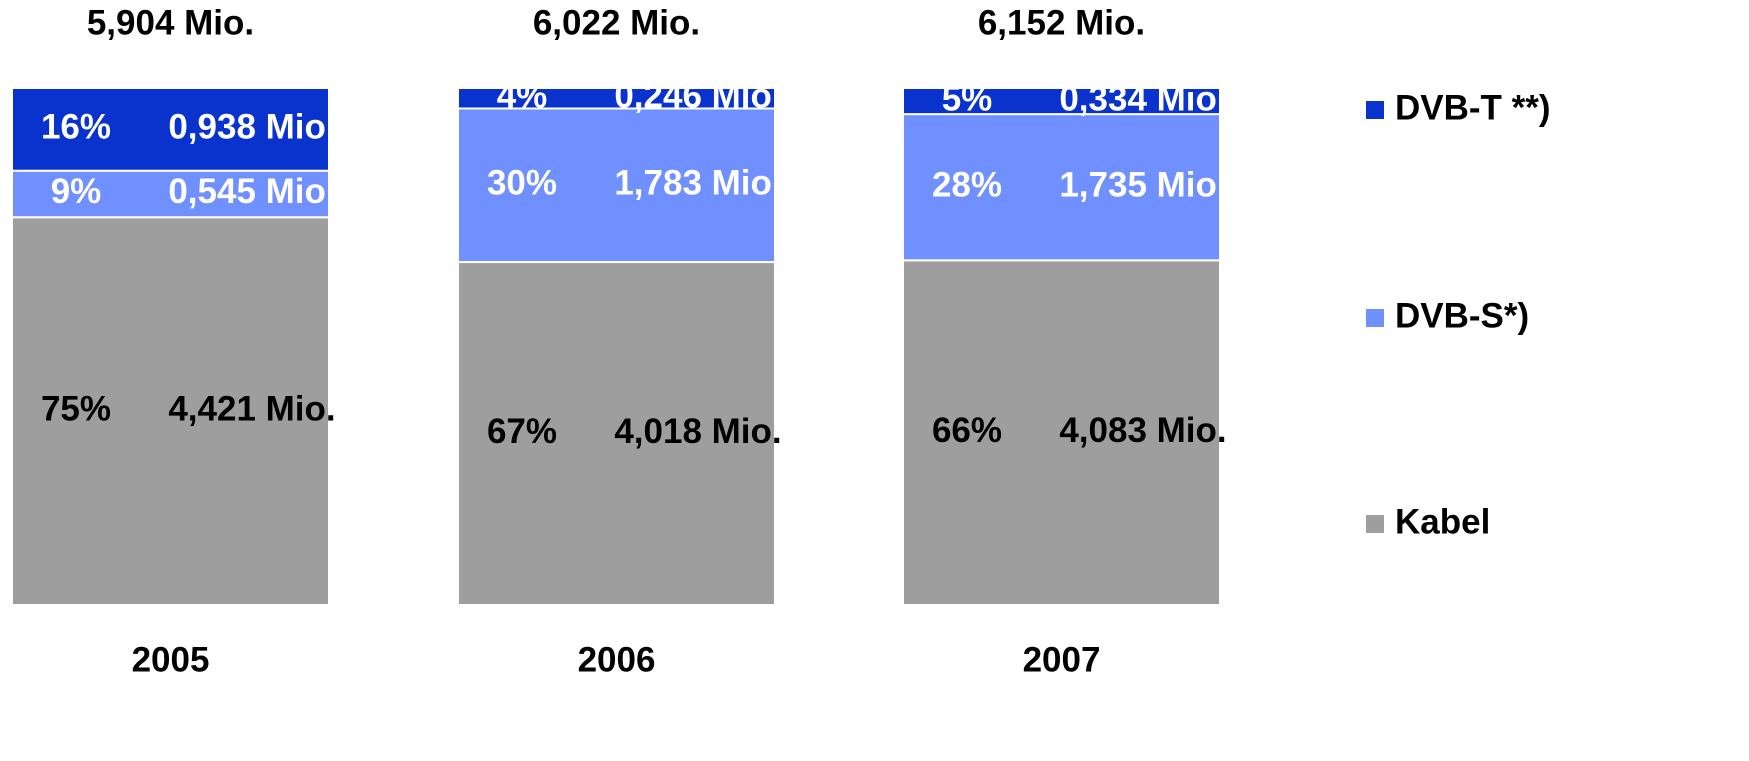 The height and width of the screenshot is (761, 1749). Describe the element at coordinates (1442, 521) in the screenshot. I see `legend-label: Kabel` at that location.